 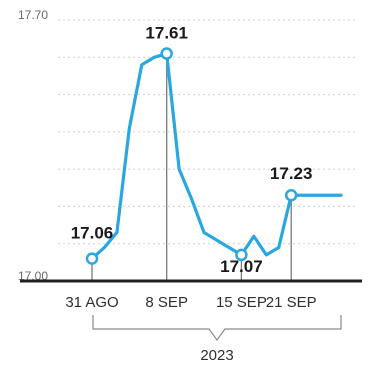 What do you see at coordinates (291, 302) in the screenshot?
I see `x-tick-label-3: 21 SEP` at bounding box center [291, 302].